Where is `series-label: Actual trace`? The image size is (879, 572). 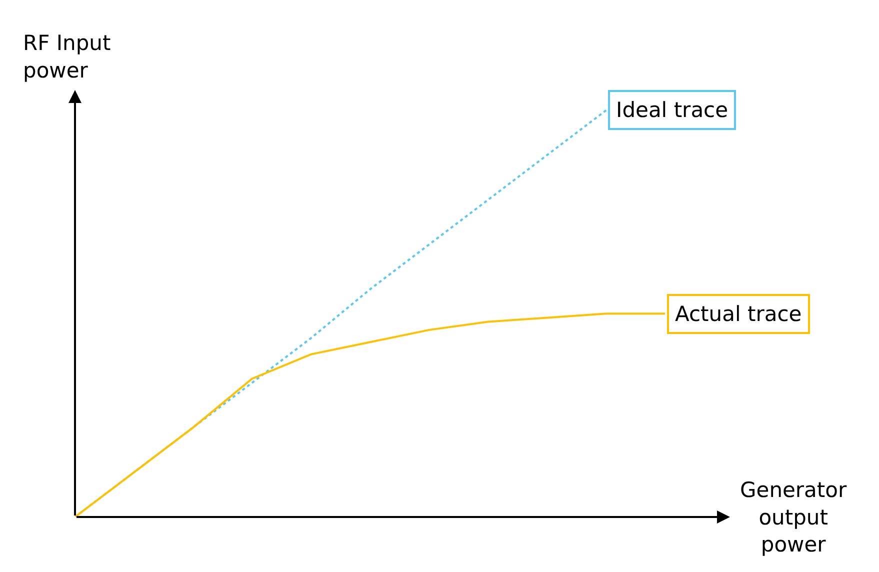
series-label: Actual trace is located at coordinates (738, 314).